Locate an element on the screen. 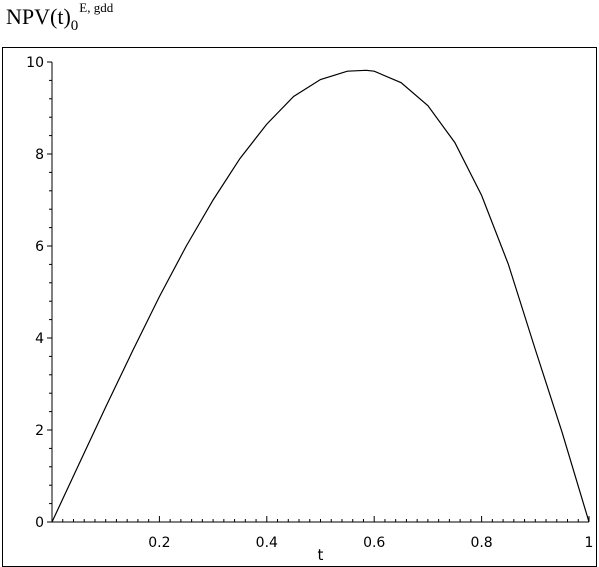  y-tick-label: 0 is located at coordinates (39, 523).